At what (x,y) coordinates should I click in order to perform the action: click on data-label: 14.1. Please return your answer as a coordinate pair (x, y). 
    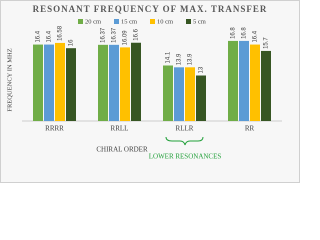
    Looking at the image, I should click on (169, 57).